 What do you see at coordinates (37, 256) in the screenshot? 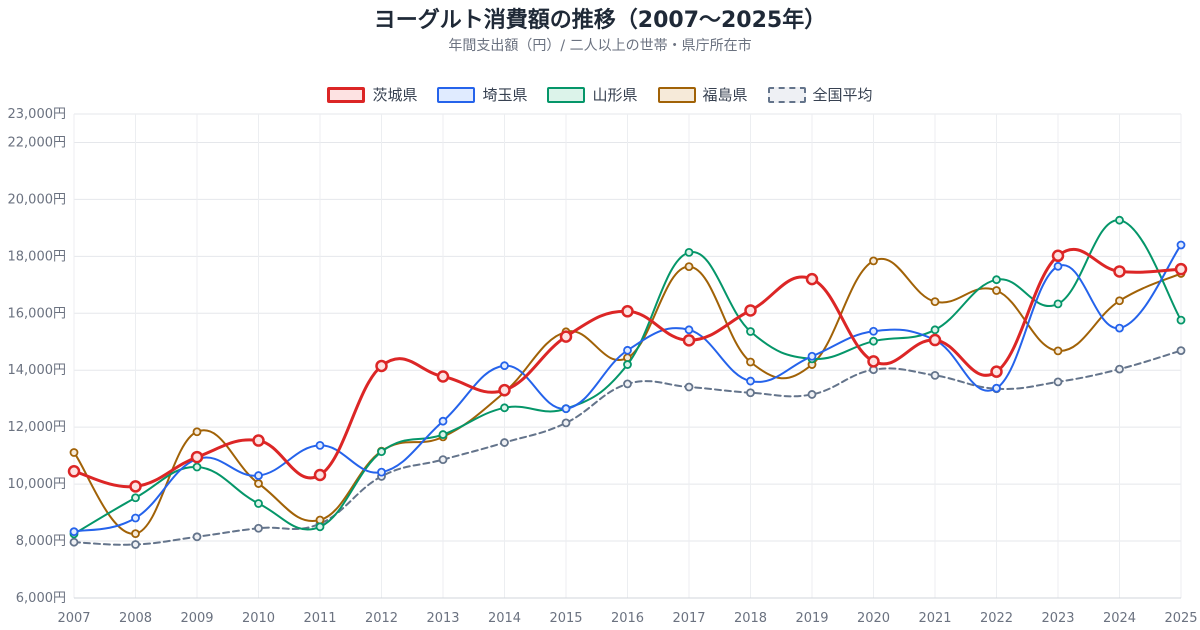
I see `y-tick-label: 18,000円` at bounding box center [37, 256].